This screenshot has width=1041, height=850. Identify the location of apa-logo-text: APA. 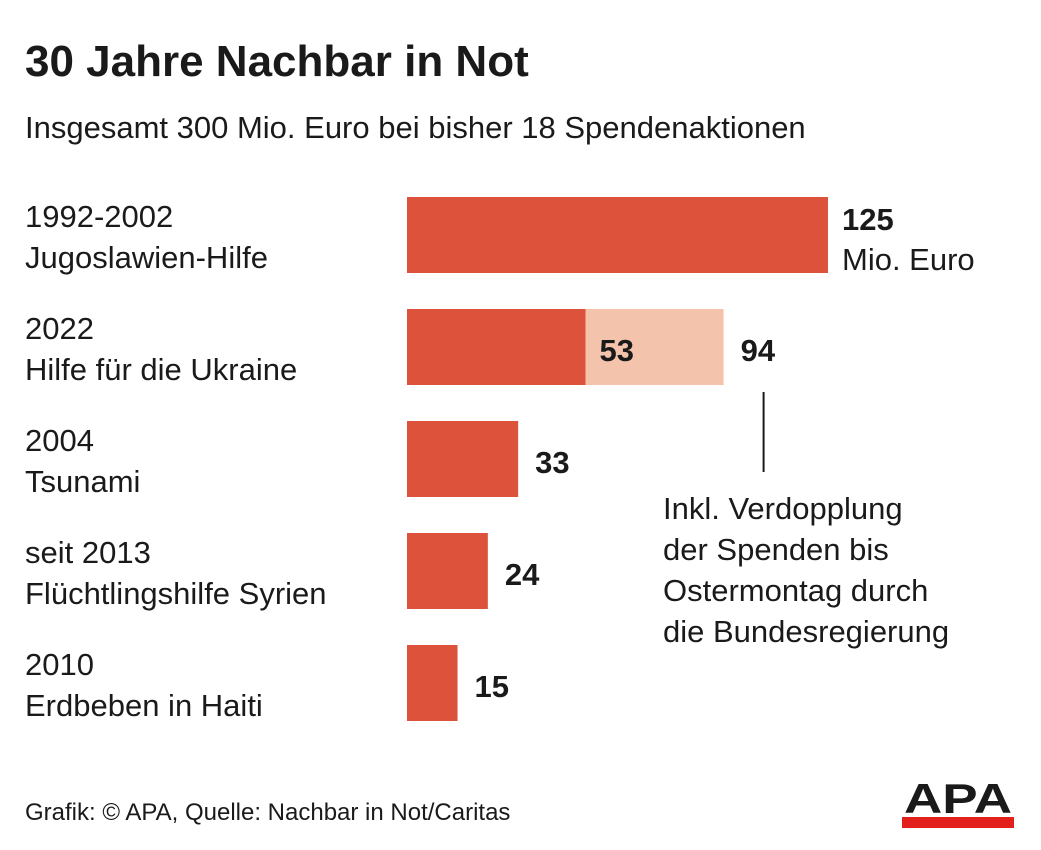
(958, 801).